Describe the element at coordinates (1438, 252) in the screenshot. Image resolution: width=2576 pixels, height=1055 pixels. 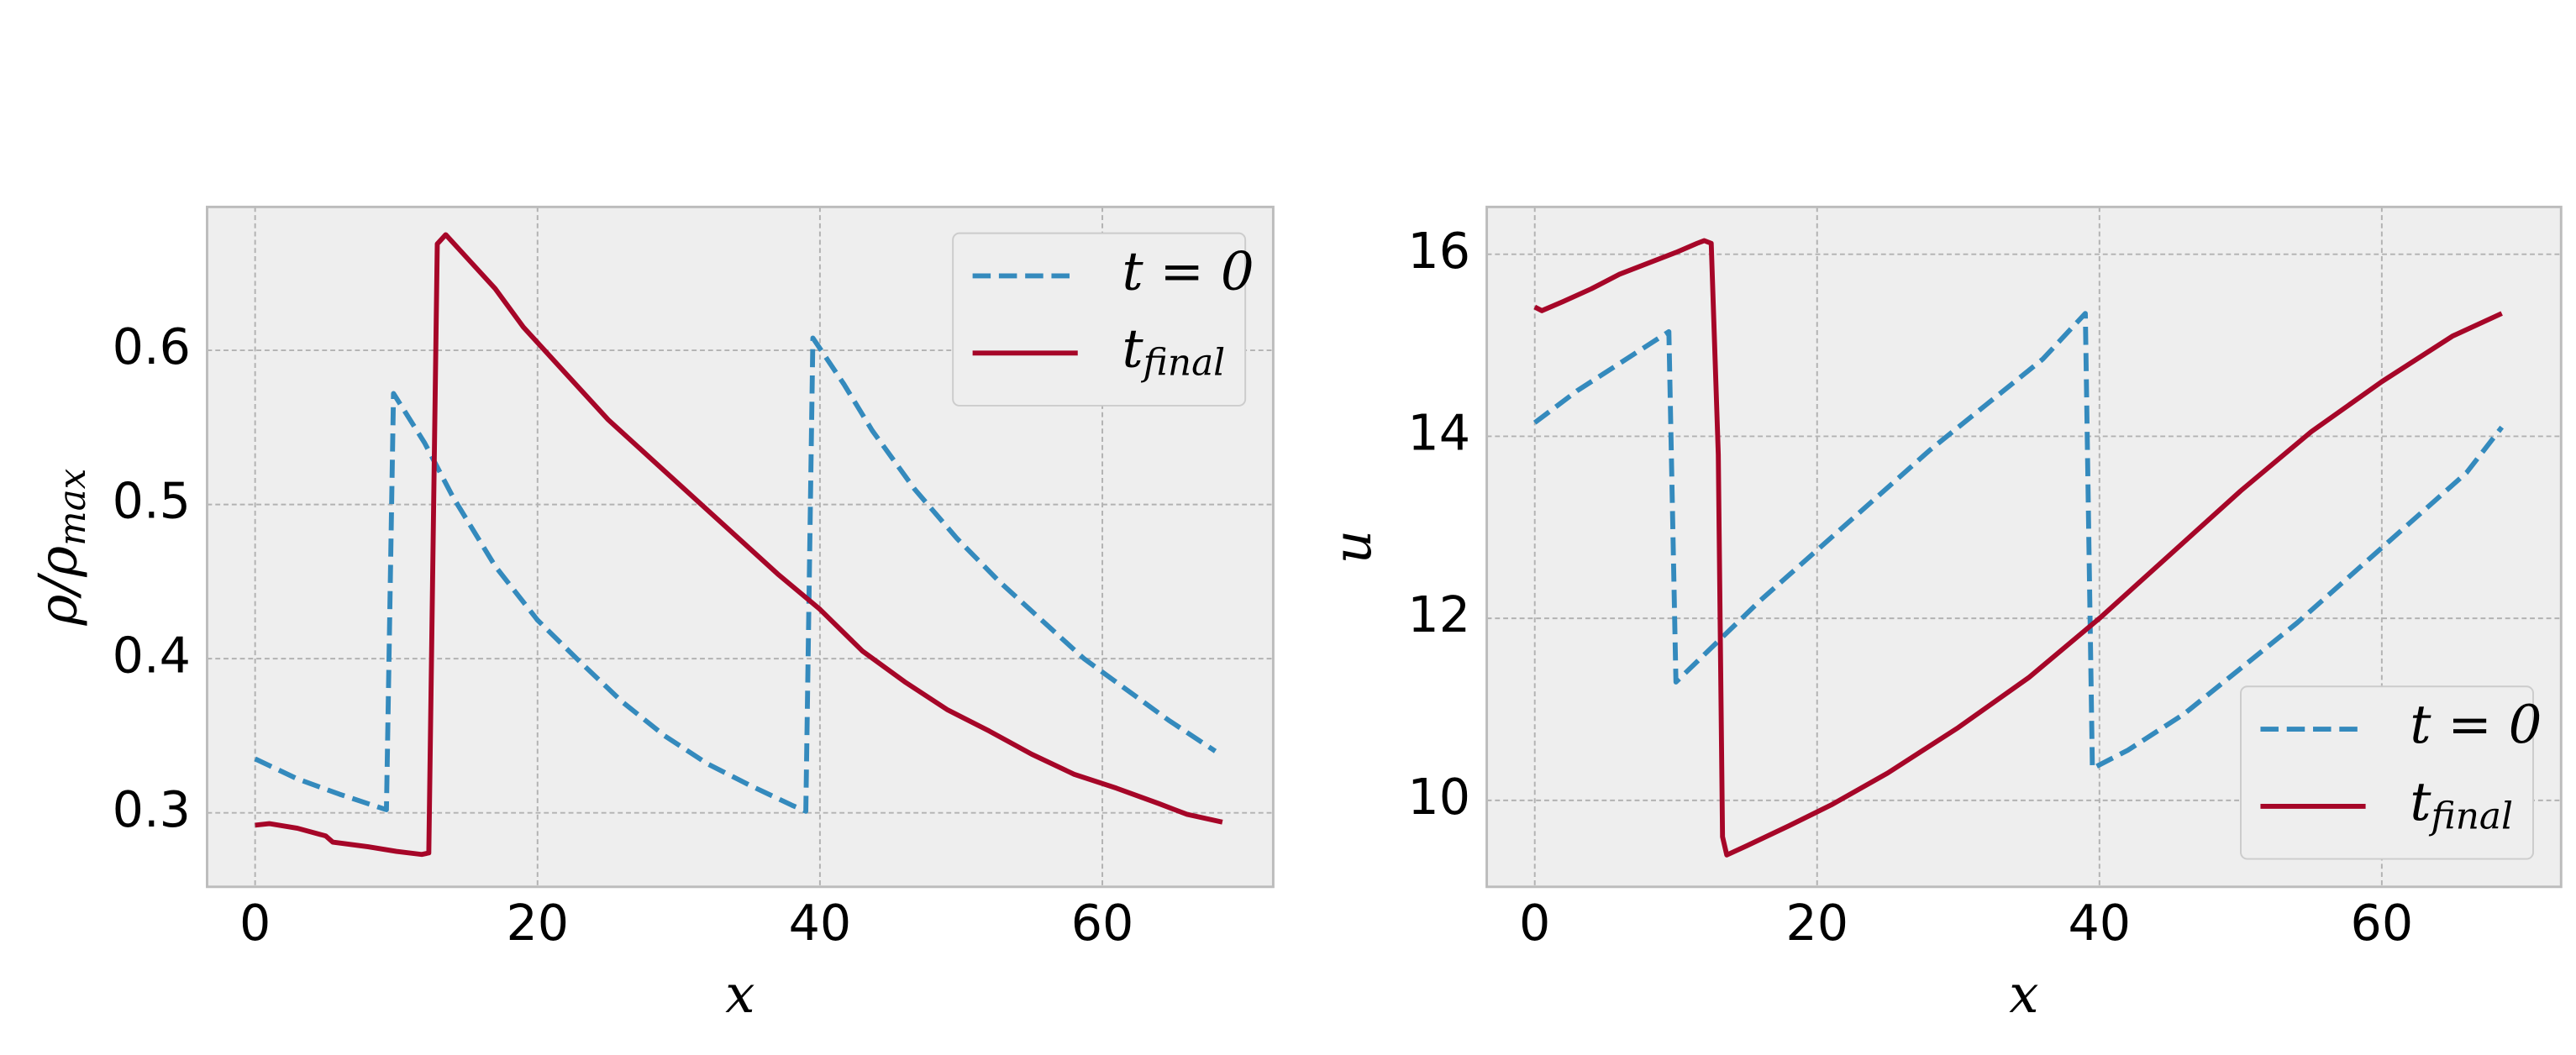
I see `y-tick-label: 16` at that location.